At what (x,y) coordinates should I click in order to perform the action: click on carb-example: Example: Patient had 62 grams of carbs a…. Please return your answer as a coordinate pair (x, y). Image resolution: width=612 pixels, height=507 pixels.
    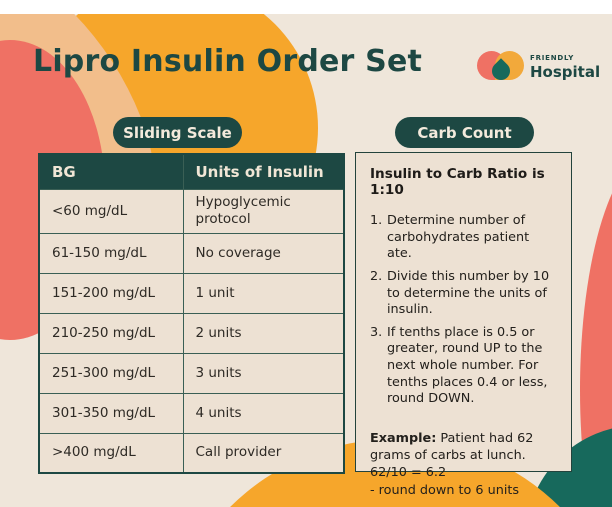
    Looking at the image, I should click on (464, 464).